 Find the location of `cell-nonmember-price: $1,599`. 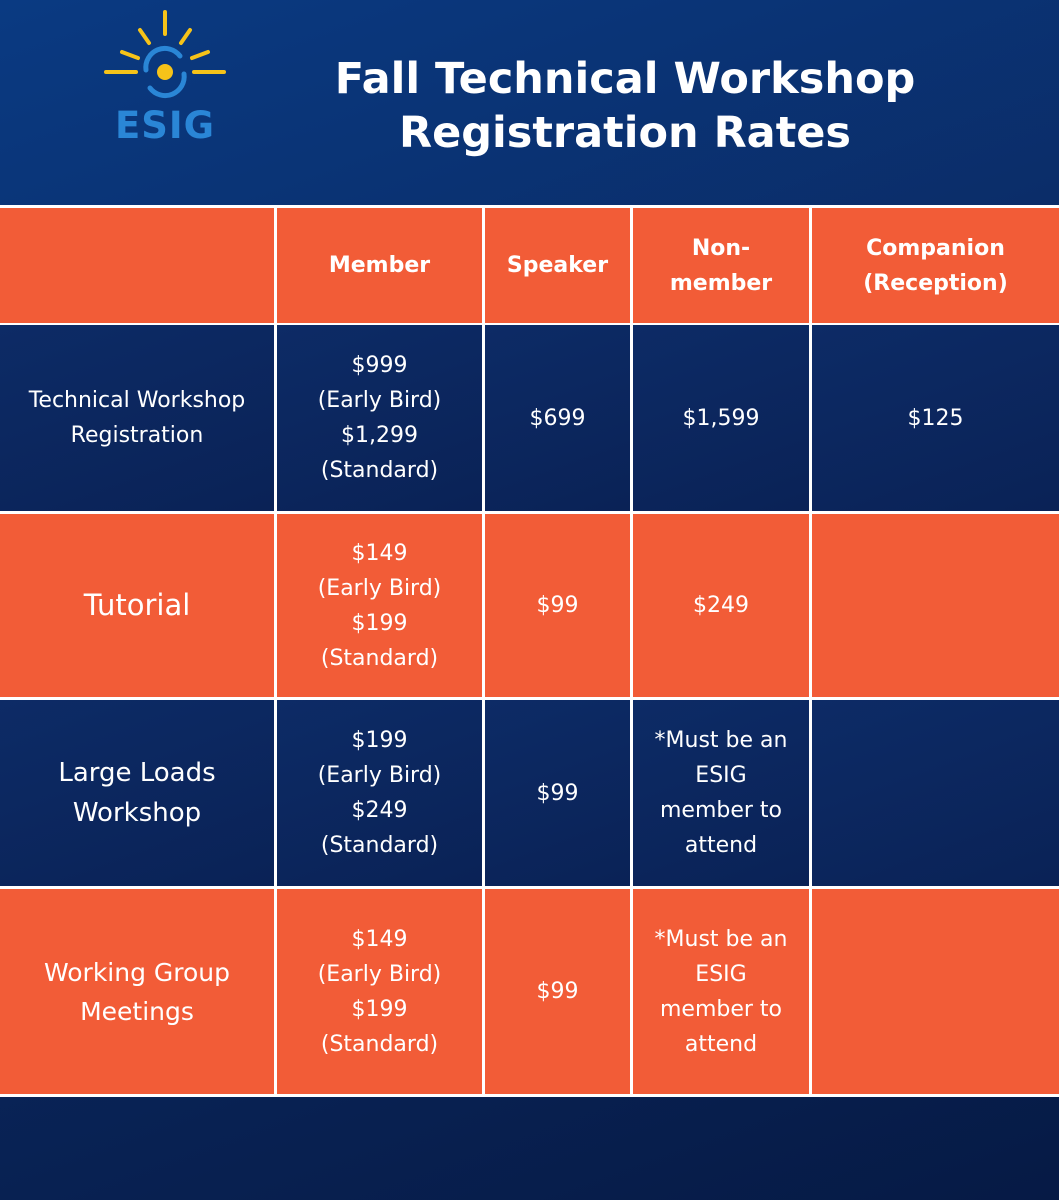

cell-nonmember-price: $1,599 is located at coordinates (721, 418).